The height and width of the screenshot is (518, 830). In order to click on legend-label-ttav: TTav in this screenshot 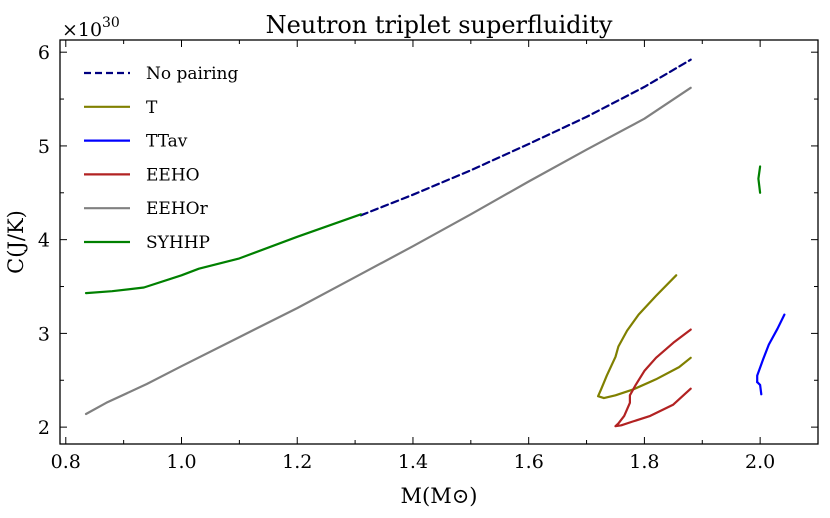, I will do `click(167, 142)`.